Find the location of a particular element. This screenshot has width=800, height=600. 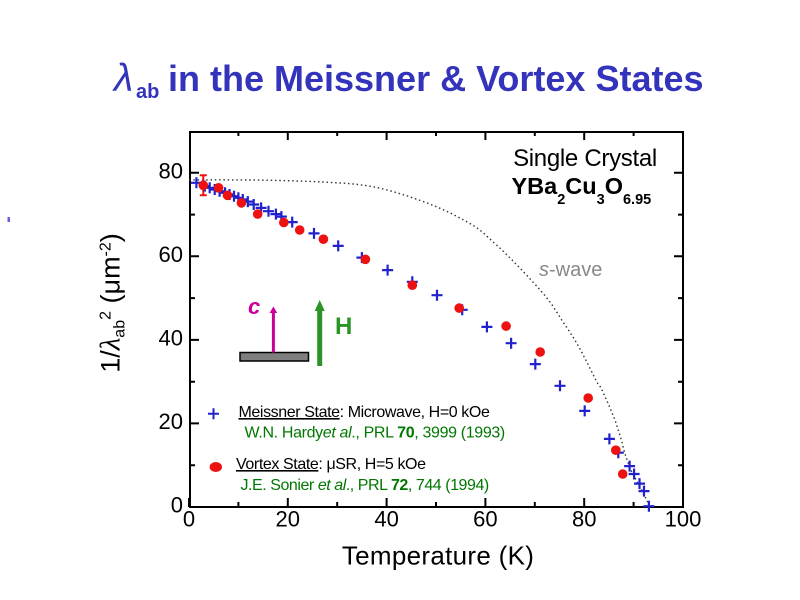

svg-text: s-wave is located at coordinates (570, 270).